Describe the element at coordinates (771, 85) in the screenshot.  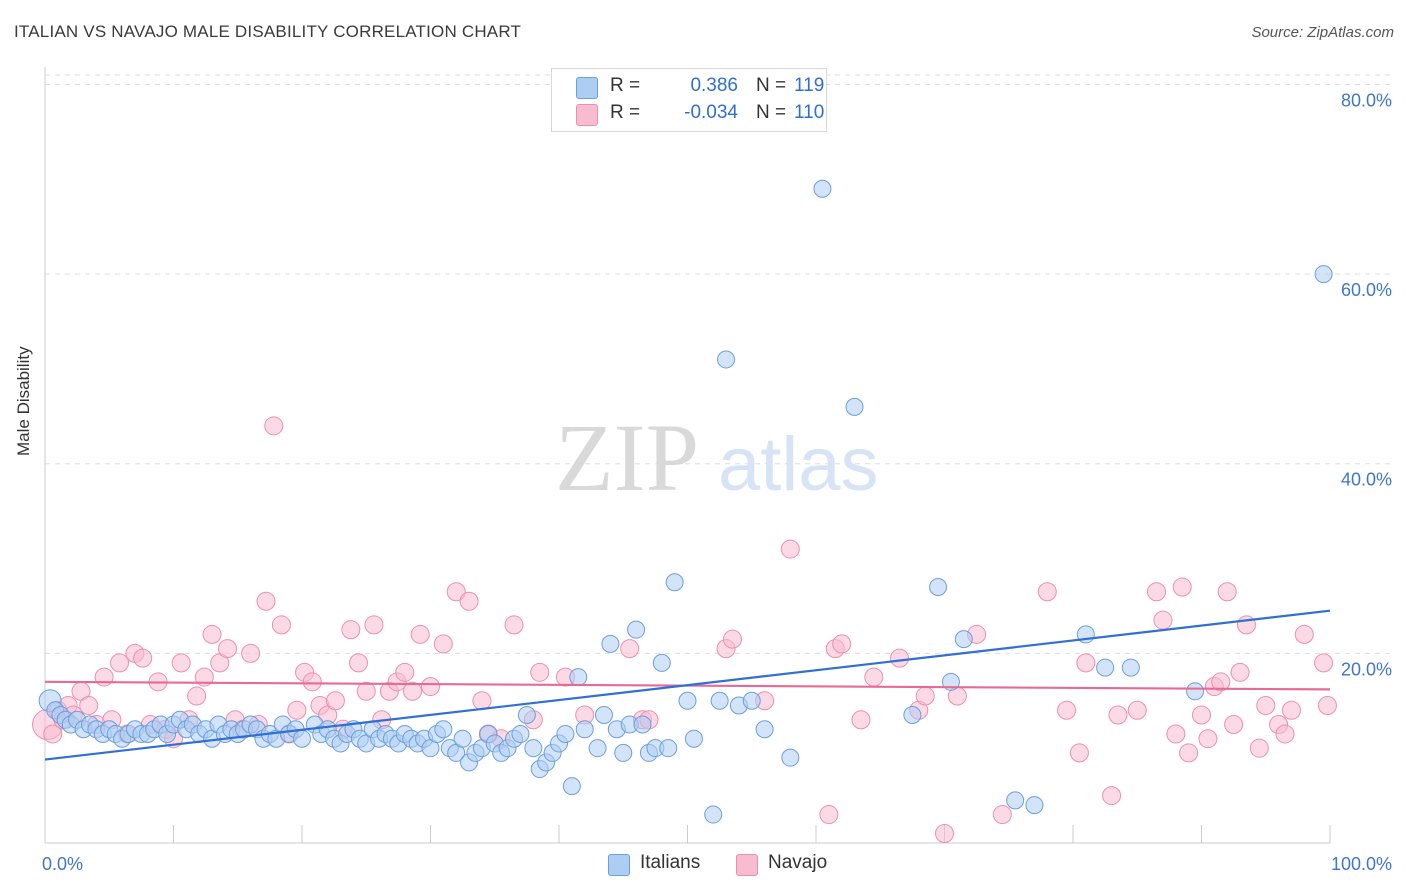
I see `italians-n-label: N =` at that location.